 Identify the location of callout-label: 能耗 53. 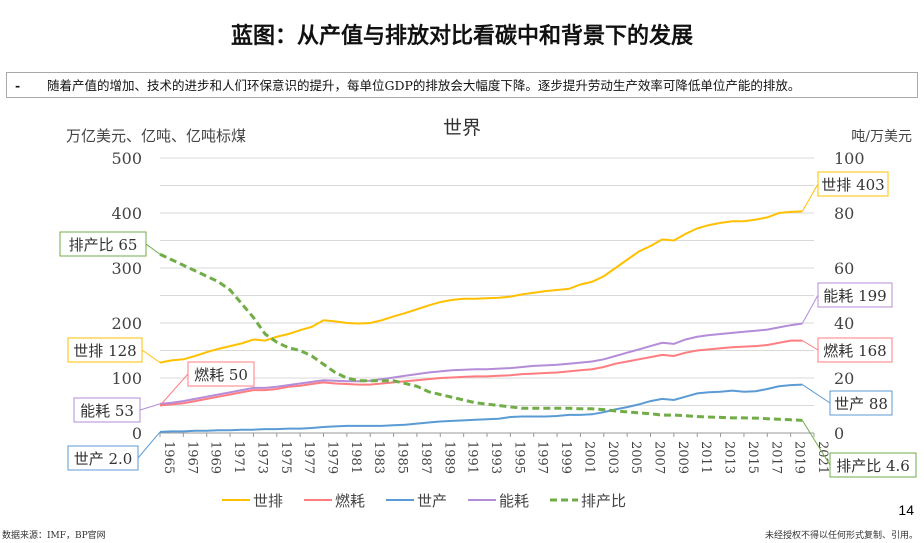
(107, 411).